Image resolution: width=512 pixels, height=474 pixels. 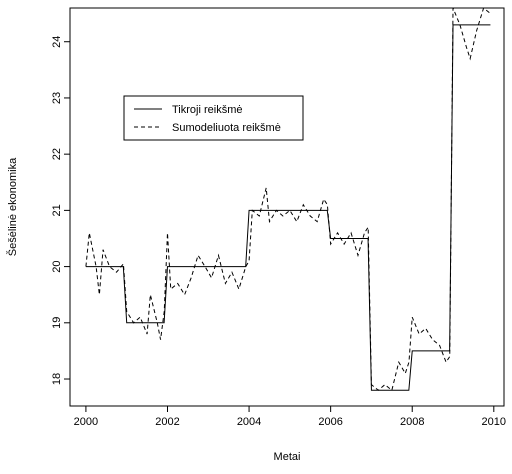 I want to click on y-tick-label: 21, so click(x=57, y=210).